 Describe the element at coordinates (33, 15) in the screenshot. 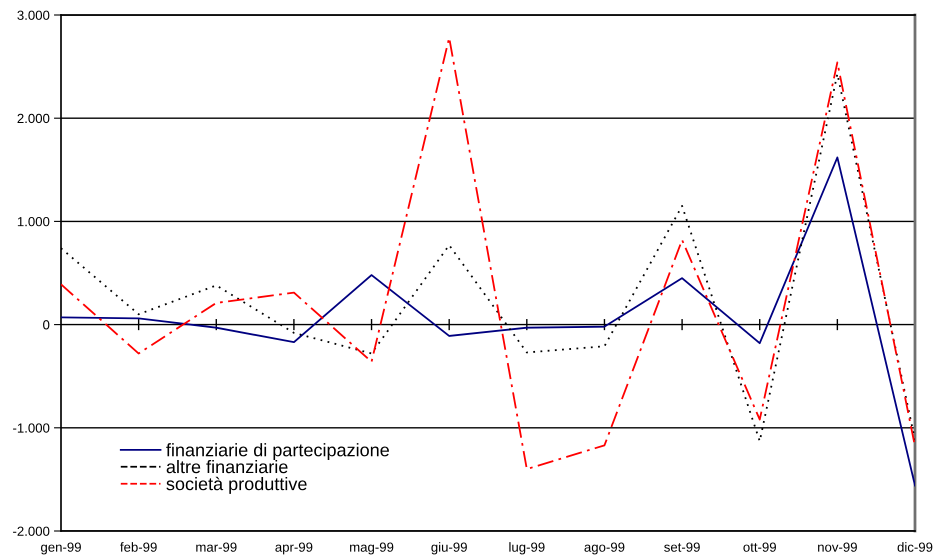

I see `y-tick-label: 3.000` at that location.